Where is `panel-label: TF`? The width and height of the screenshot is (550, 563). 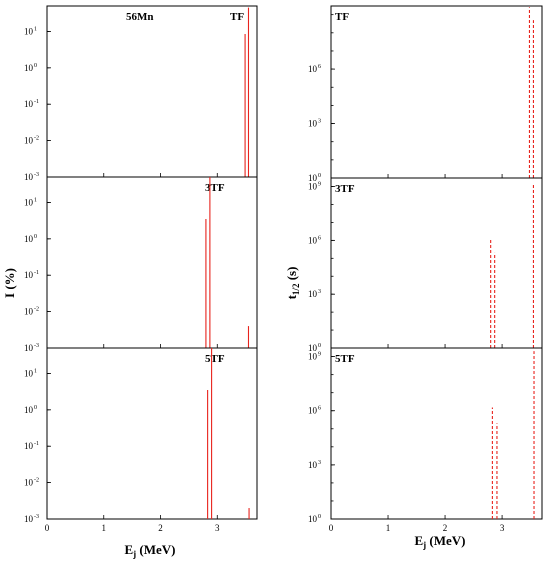 panel-label: TF is located at coordinates (342, 17).